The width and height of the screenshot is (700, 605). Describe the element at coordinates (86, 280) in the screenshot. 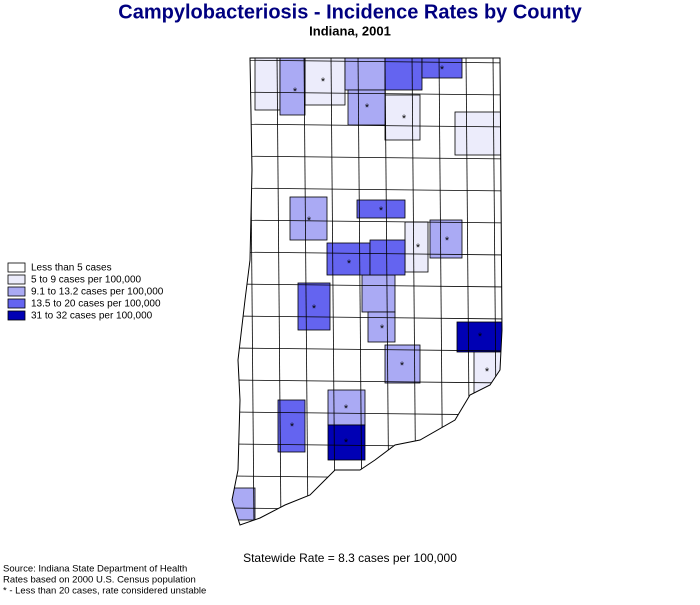

I see `legend-label: 5 to 9 cases per 100,000` at that location.